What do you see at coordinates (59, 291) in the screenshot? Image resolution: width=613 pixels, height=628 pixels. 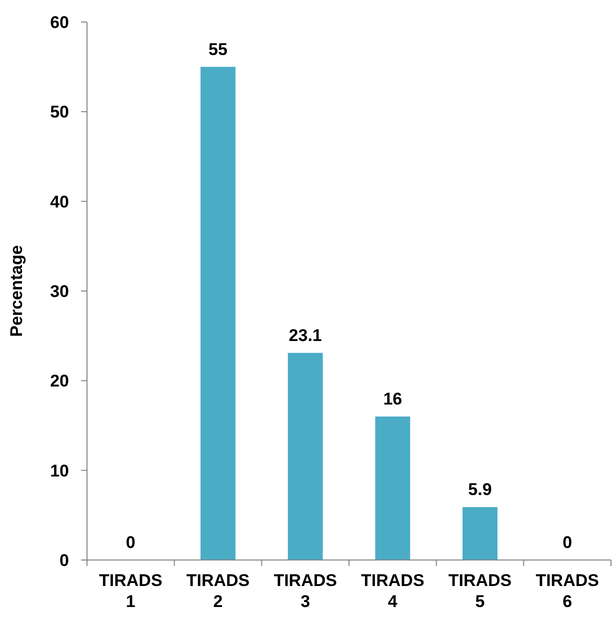 I see `y-tick-label: 30` at bounding box center [59, 291].